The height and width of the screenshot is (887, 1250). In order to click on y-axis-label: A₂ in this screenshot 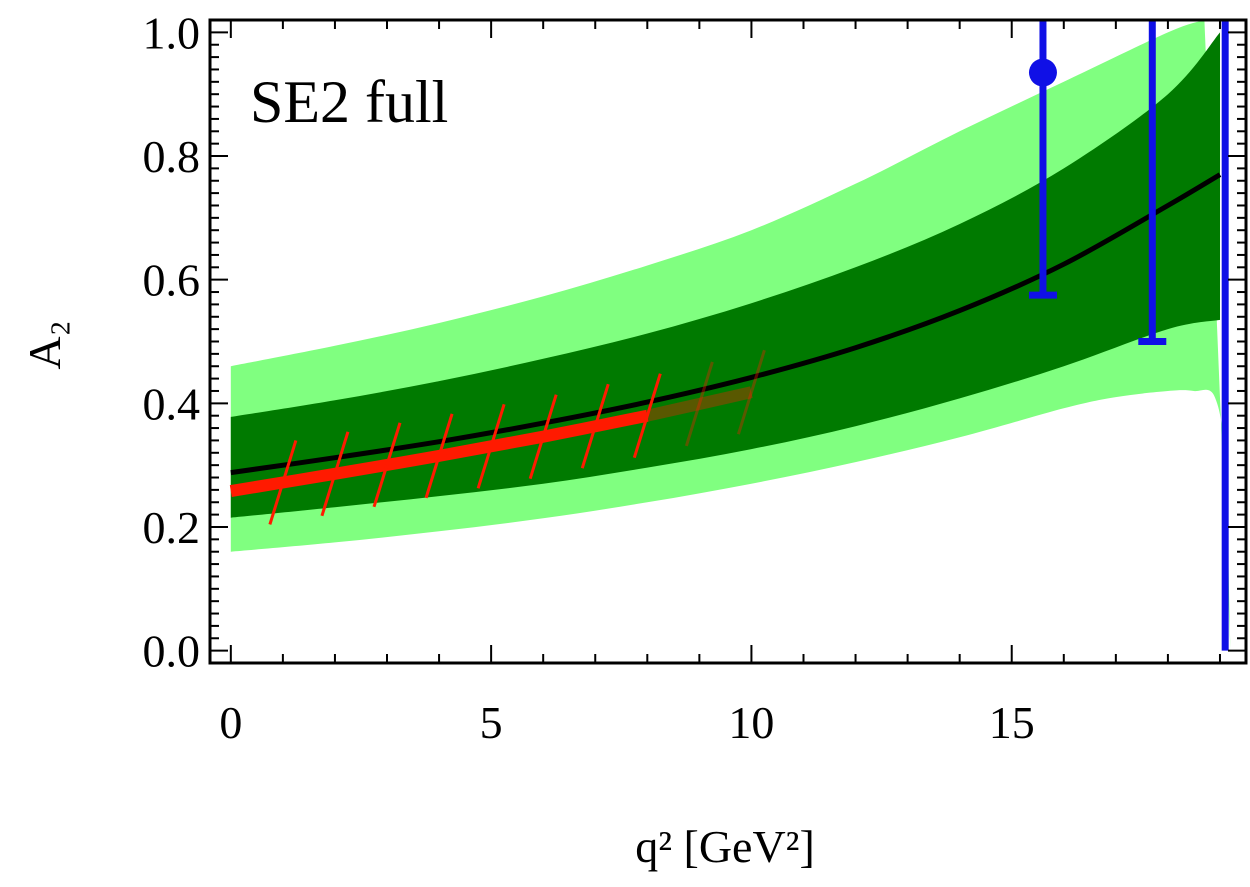, I will do `click(44, 344)`.